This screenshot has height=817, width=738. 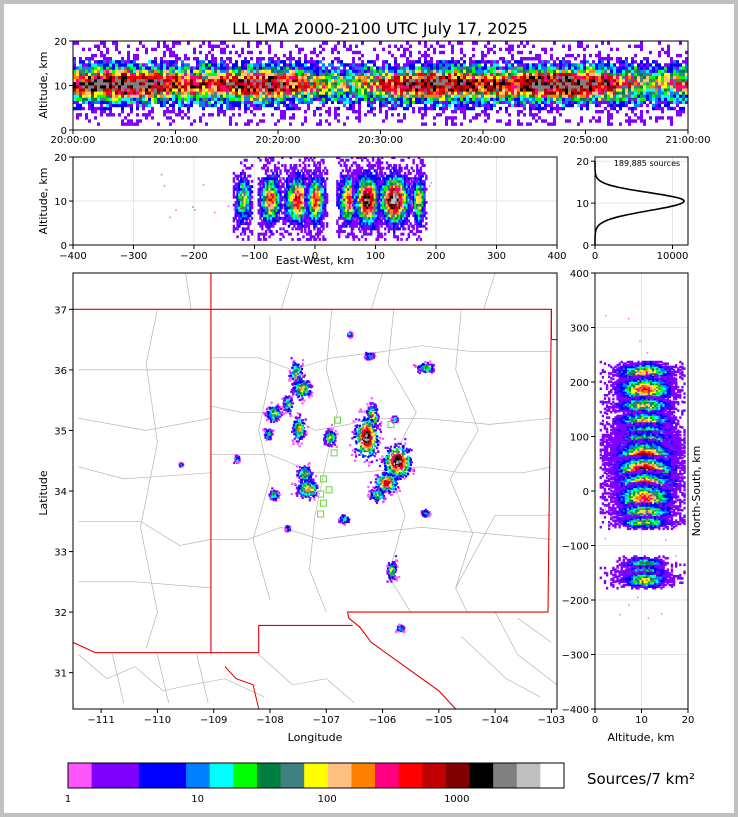 I want to click on altitude-histogram-panel: 0 10000 0 10 20 189,885 sources, so click(x=632, y=209).